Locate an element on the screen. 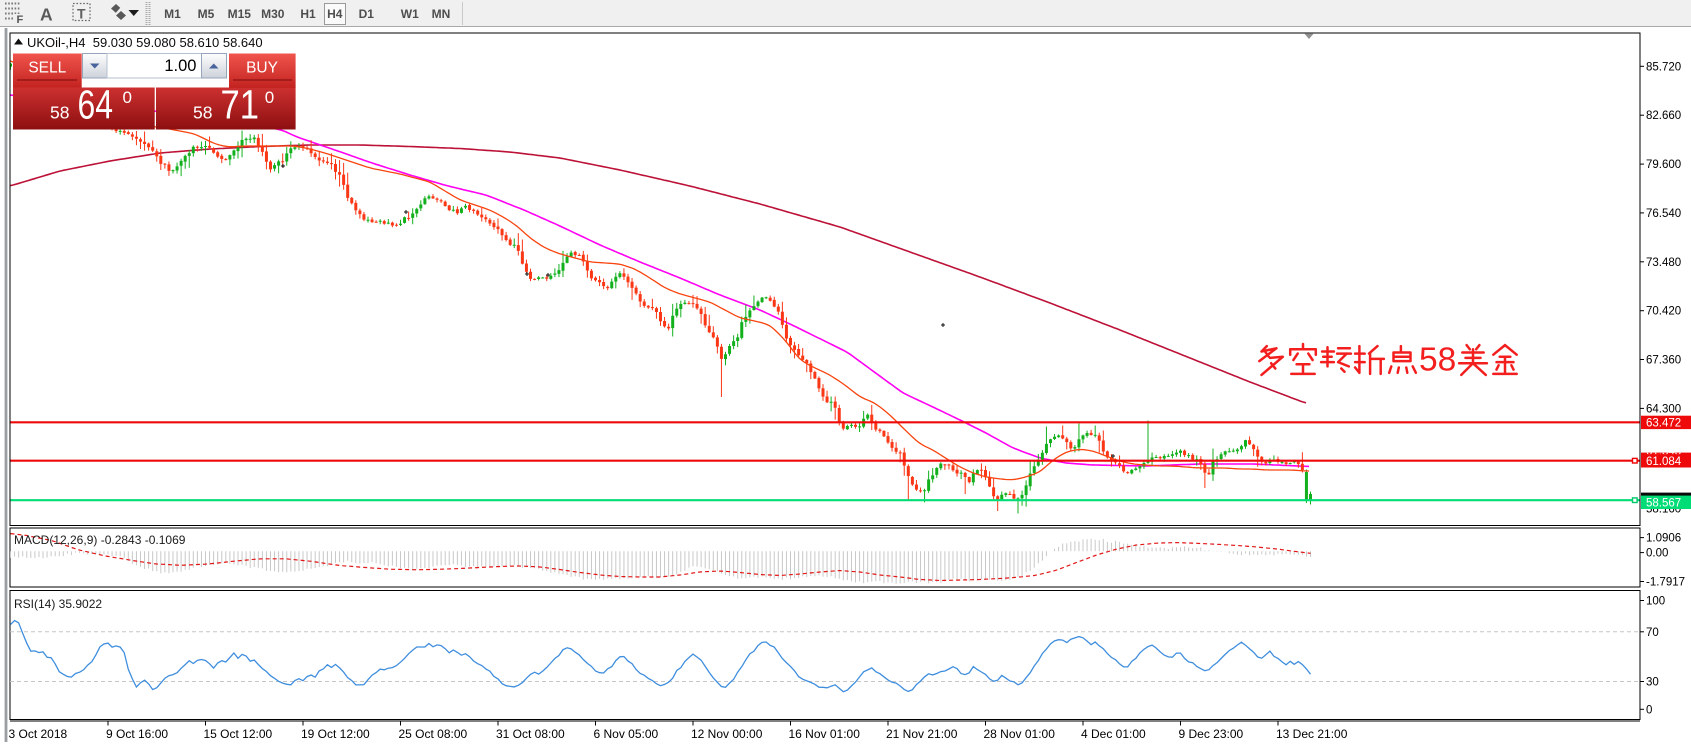 The width and height of the screenshot is (1691, 747). svg-text: 12 Nov 00:00 is located at coordinates (727, 734).